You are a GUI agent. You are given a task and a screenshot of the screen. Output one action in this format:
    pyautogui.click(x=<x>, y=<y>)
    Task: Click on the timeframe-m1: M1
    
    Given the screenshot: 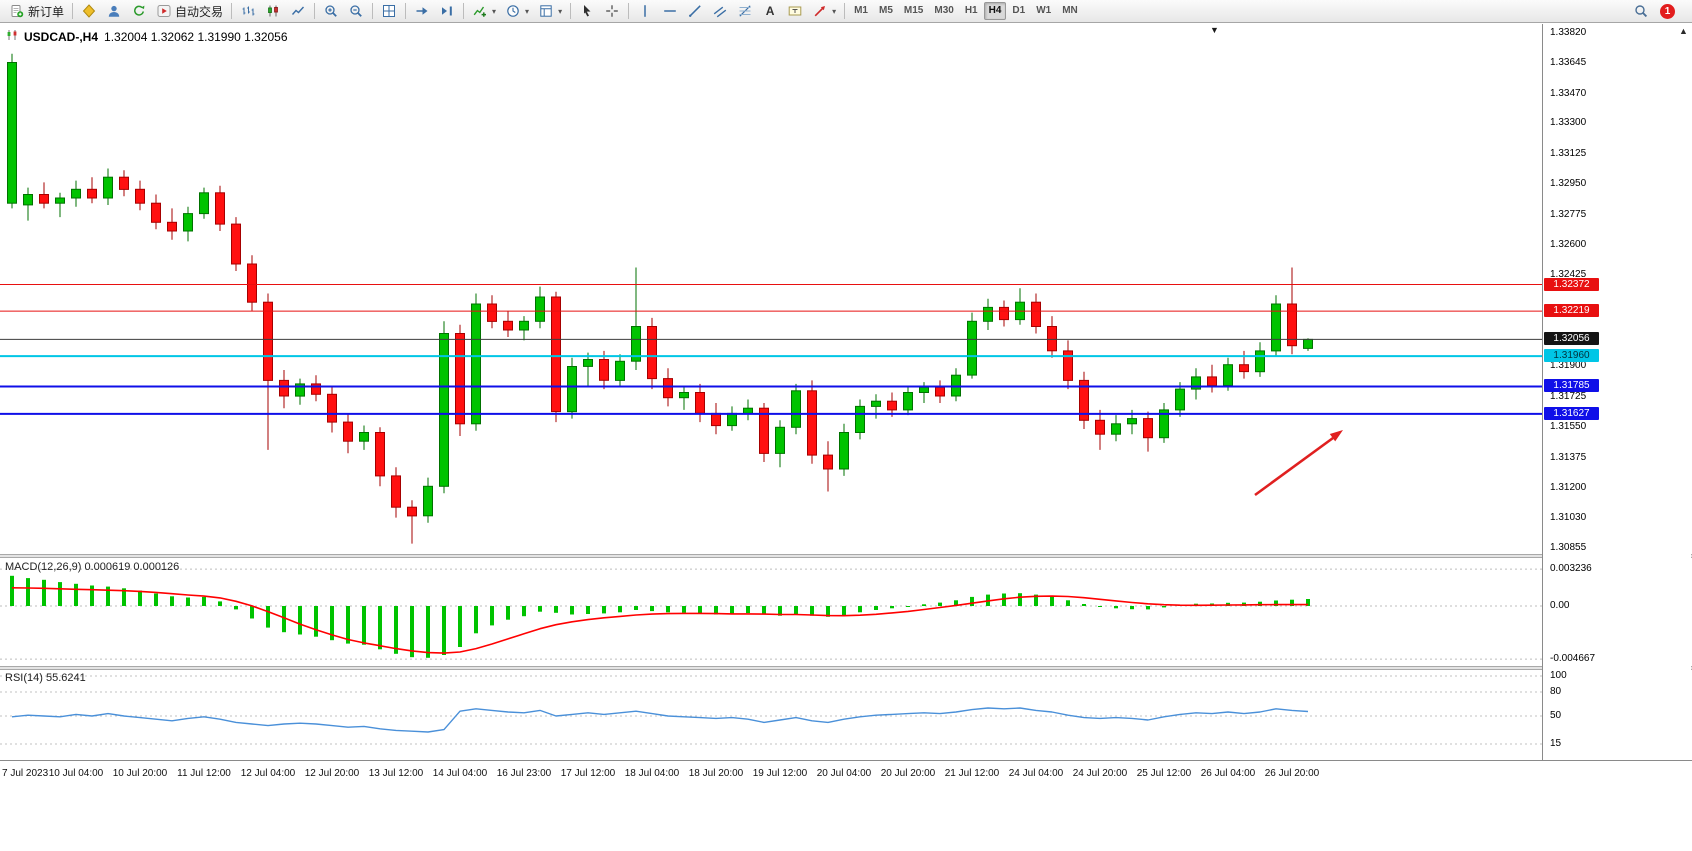 What is the action you would take?
    pyautogui.click(x=861, y=10)
    